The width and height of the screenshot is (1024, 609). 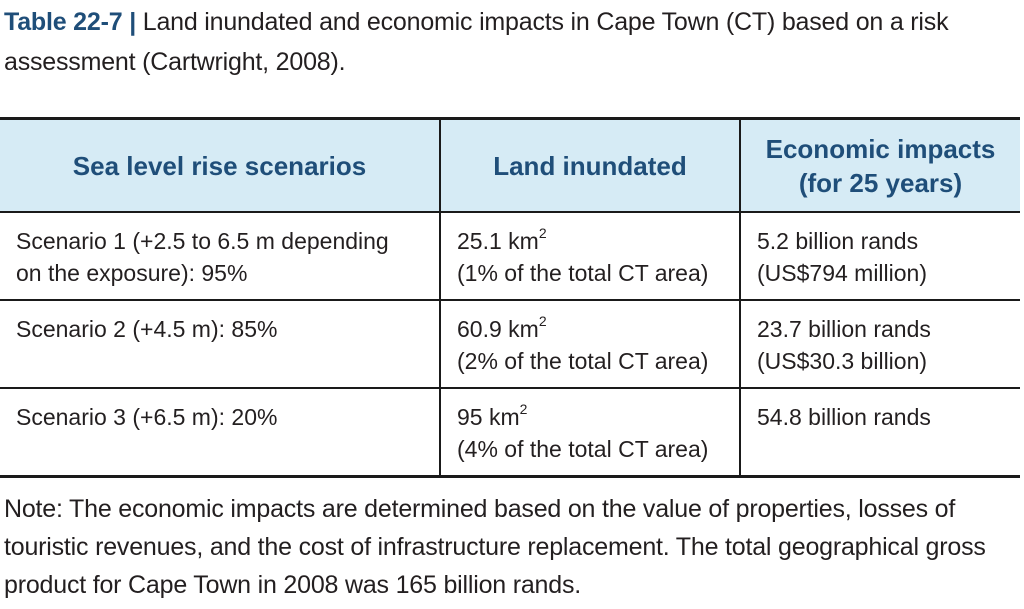 I want to click on economic-line2: (US$30.3 billion), so click(x=842, y=361).